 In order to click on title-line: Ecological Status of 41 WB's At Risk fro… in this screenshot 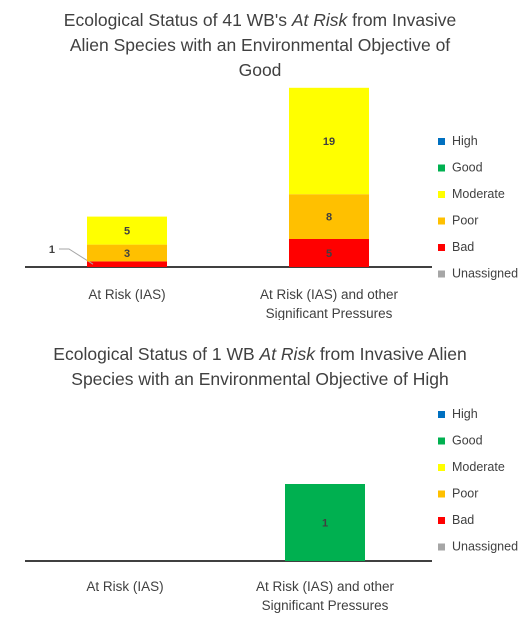, I will do `click(260, 20)`.